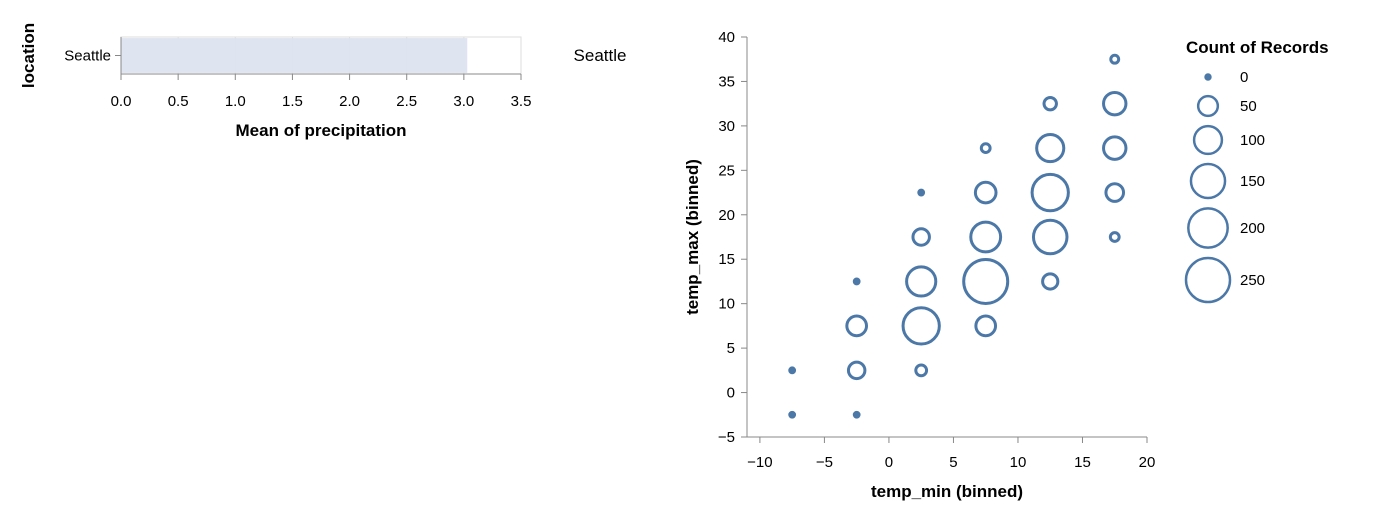 This screenshot has height=512, width=1382. What do you see at coordinates (28, 55) in the screenshot?
I see `bar-chart-y-axis-title: location` at bounding box center [28, 55].